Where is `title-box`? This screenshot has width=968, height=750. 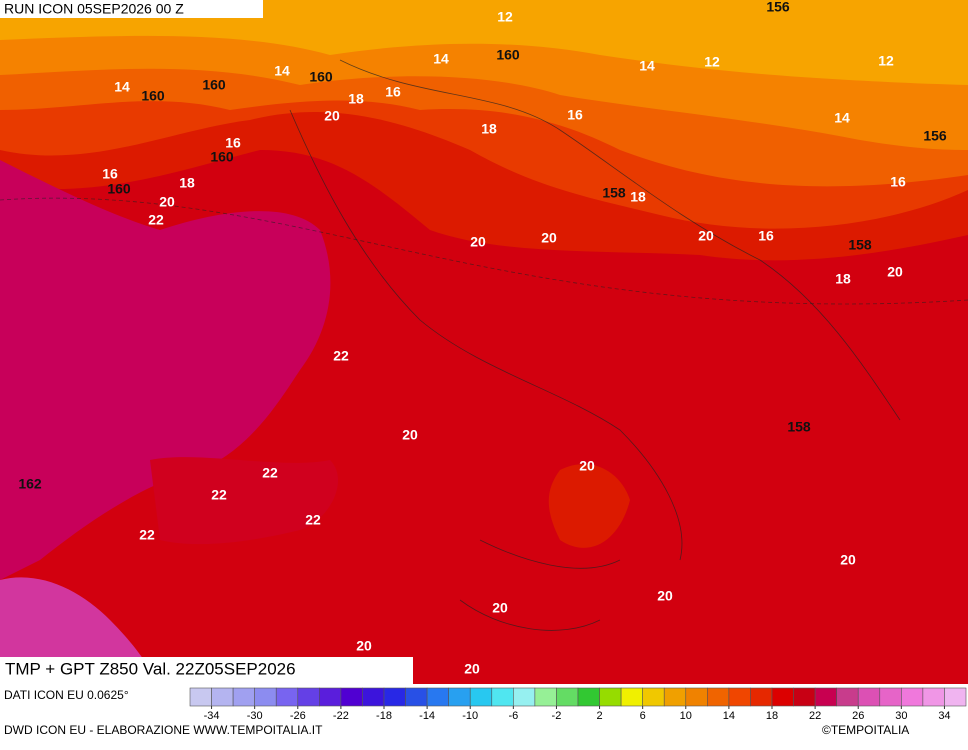
title-box is located at coordinates (206, 670).